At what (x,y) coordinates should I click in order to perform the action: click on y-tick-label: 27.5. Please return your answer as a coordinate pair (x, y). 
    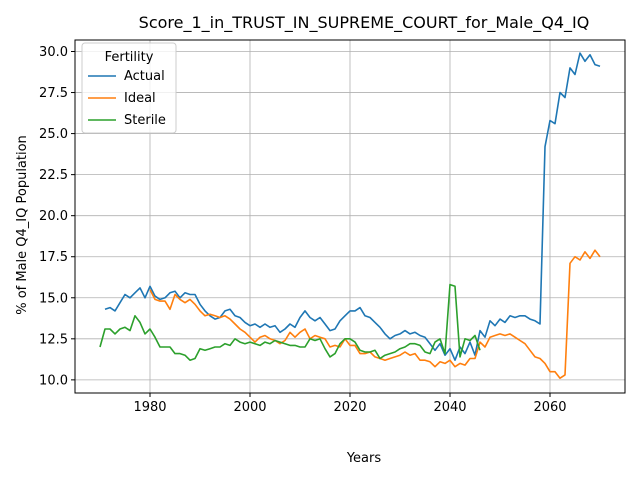
    Looking at the image, I should click on (53, 93).